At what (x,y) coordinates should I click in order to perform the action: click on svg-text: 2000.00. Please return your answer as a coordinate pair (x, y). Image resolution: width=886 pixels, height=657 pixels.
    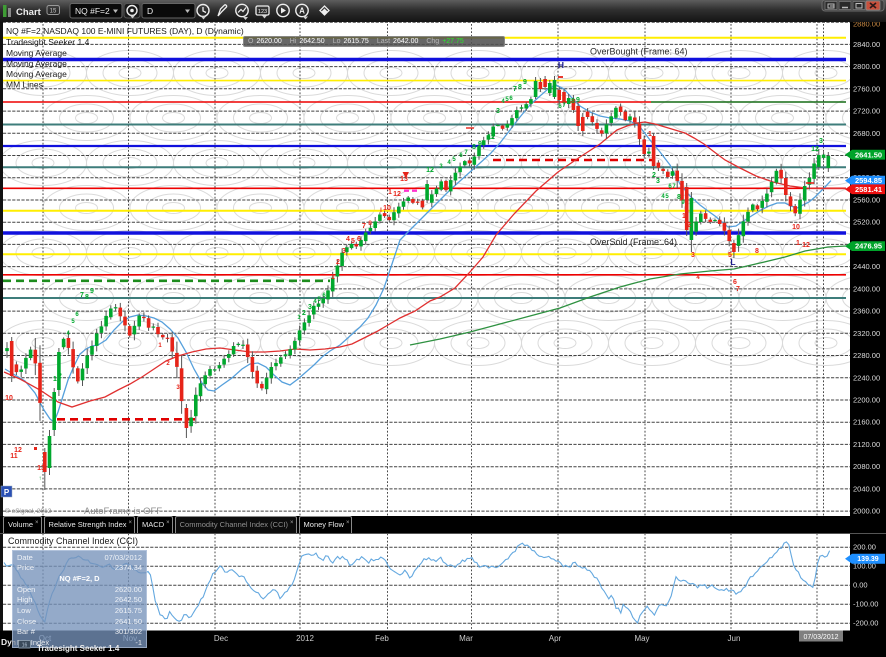
    Looking at the image, I should click on (866, 511).